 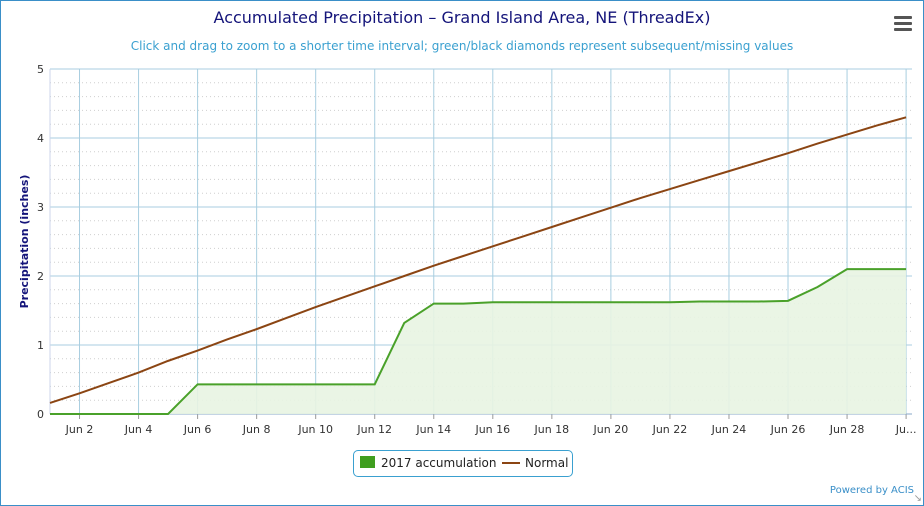 I want to click on y-tick-label: 3, so click(x=40, y=207).